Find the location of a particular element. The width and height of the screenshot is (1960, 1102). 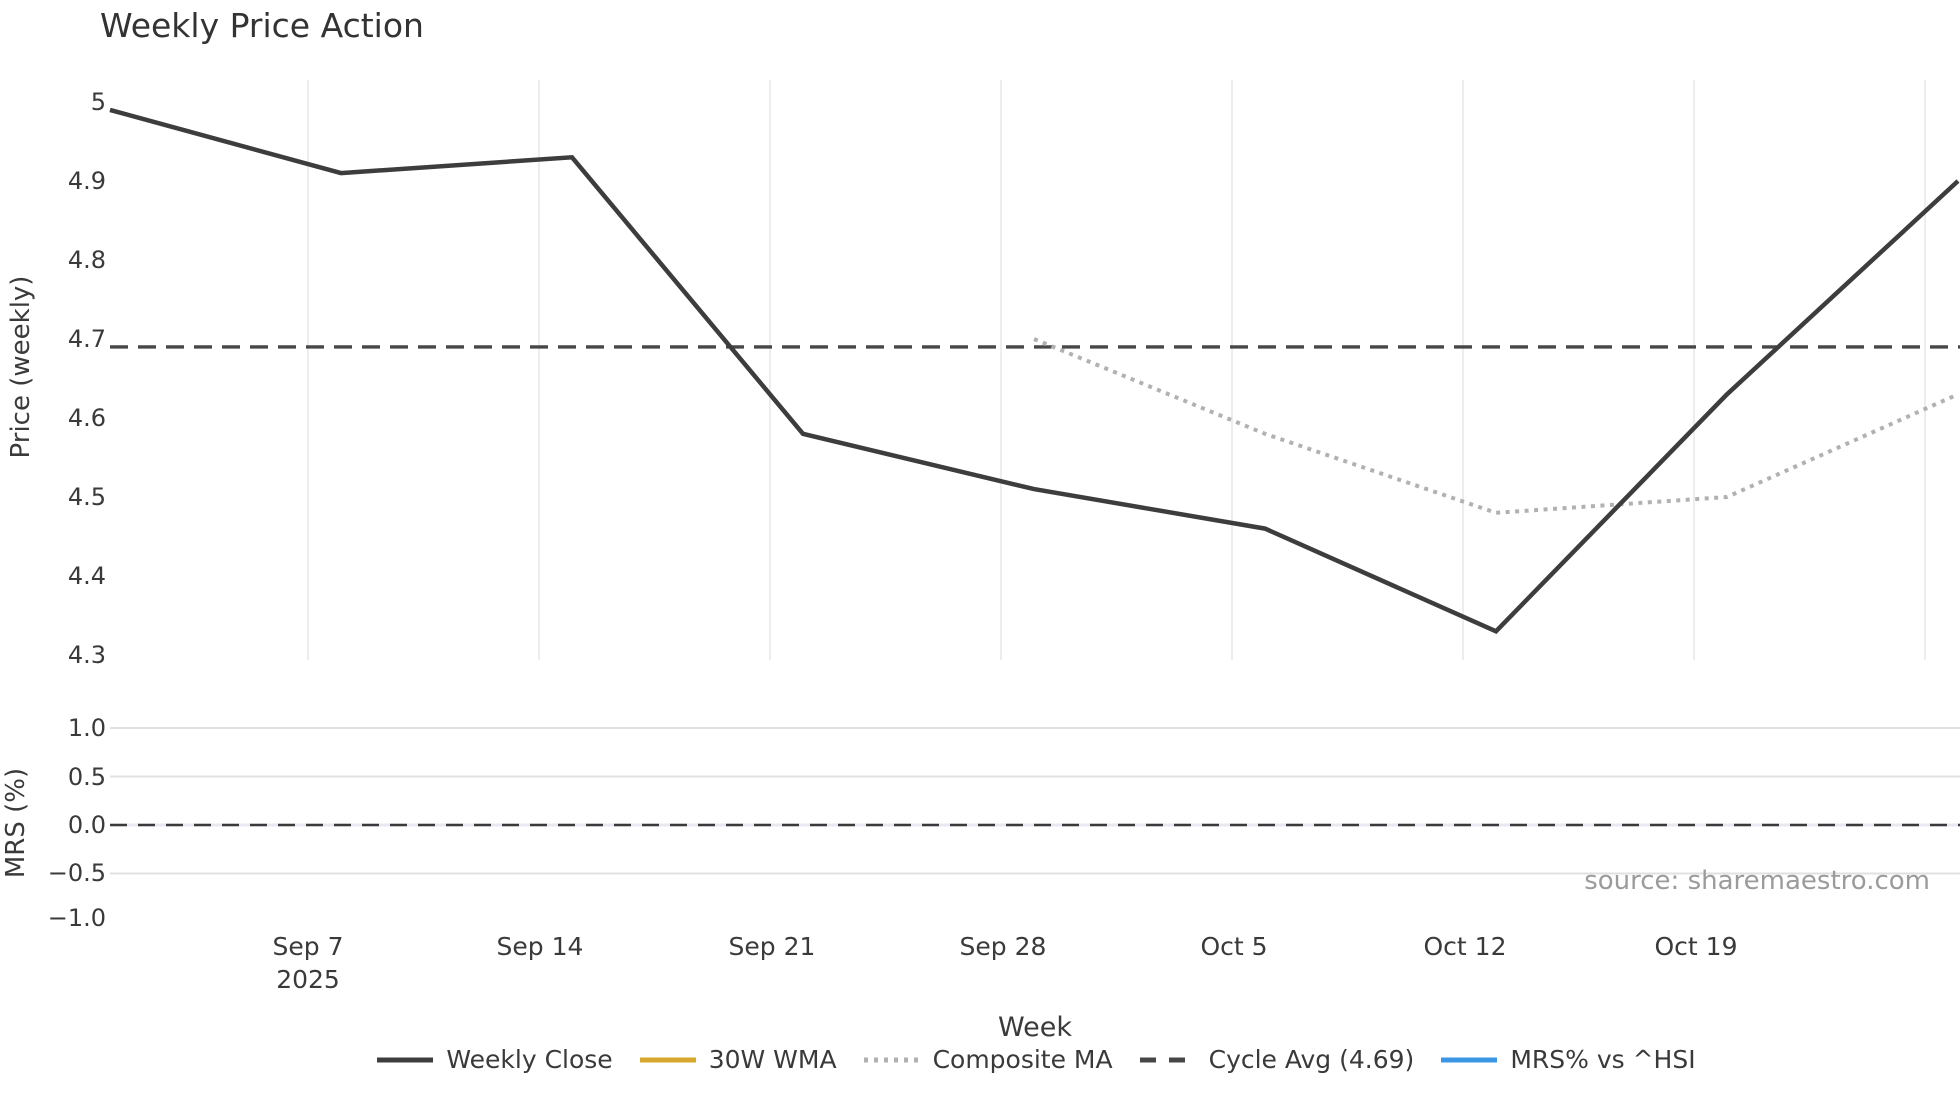

legend-item-composite-ma: Composite MA is located at coordinates (988, 1059).